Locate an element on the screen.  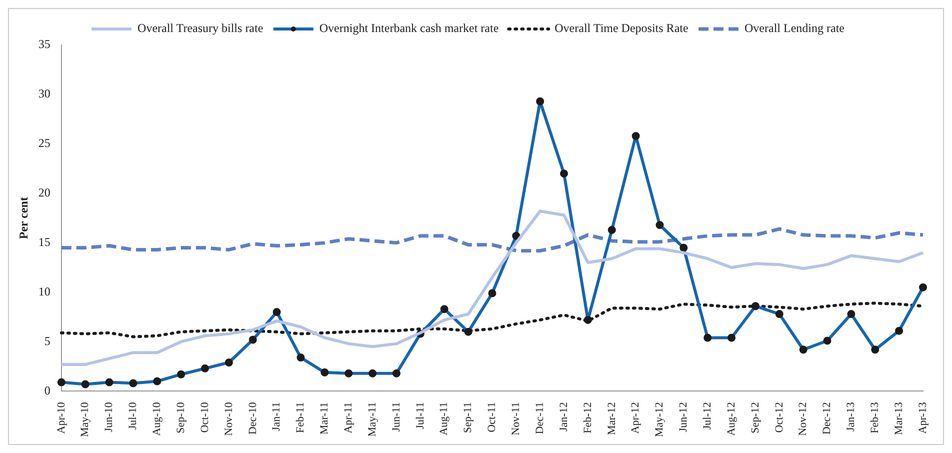
y-tick-label: 30 is located at coordinates (44, 93).